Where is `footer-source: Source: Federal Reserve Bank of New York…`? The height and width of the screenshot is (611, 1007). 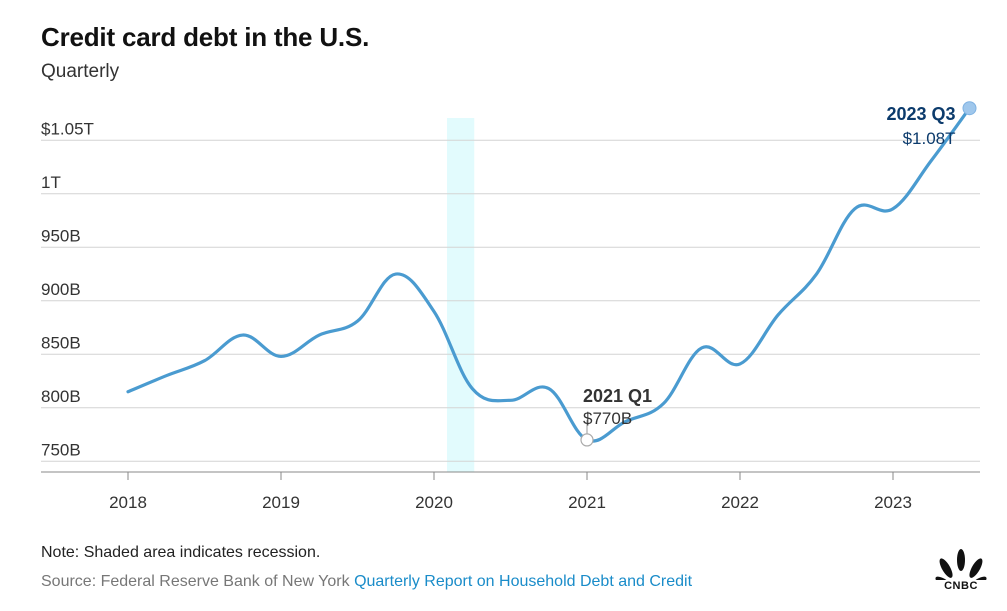 footer-source: Source: Federal Reserve Bank of New York… is located at coordinates (366, 582).